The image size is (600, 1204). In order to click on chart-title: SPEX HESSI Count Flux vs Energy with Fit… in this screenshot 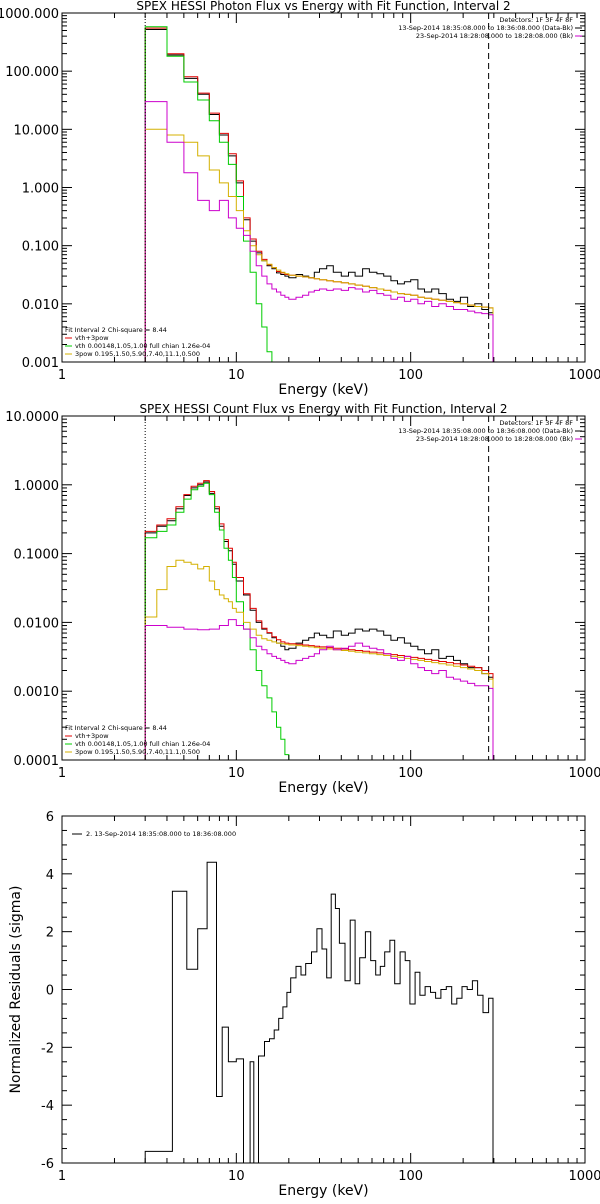, I will do `click(323, 409)`.